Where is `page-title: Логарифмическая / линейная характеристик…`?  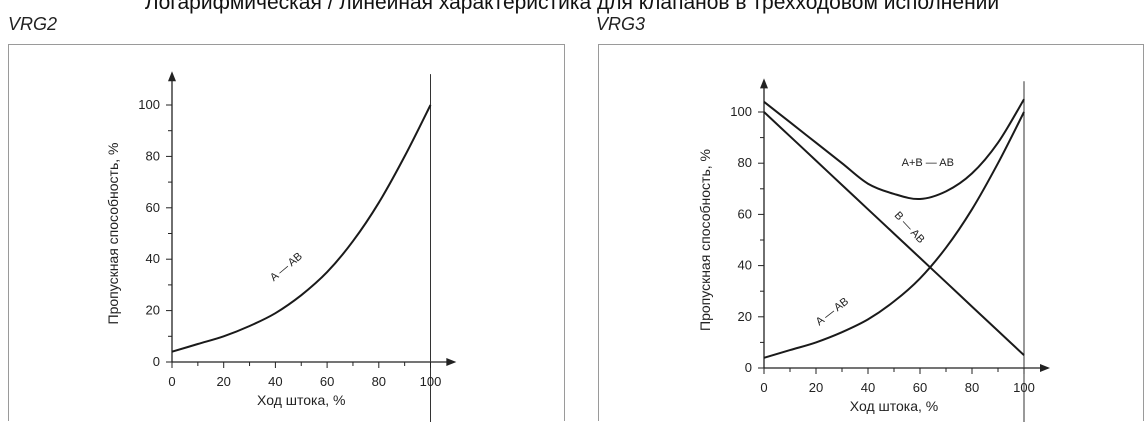
page-title: Логарифмическая / линейная характеристик… is located at coordinates (572, 7).